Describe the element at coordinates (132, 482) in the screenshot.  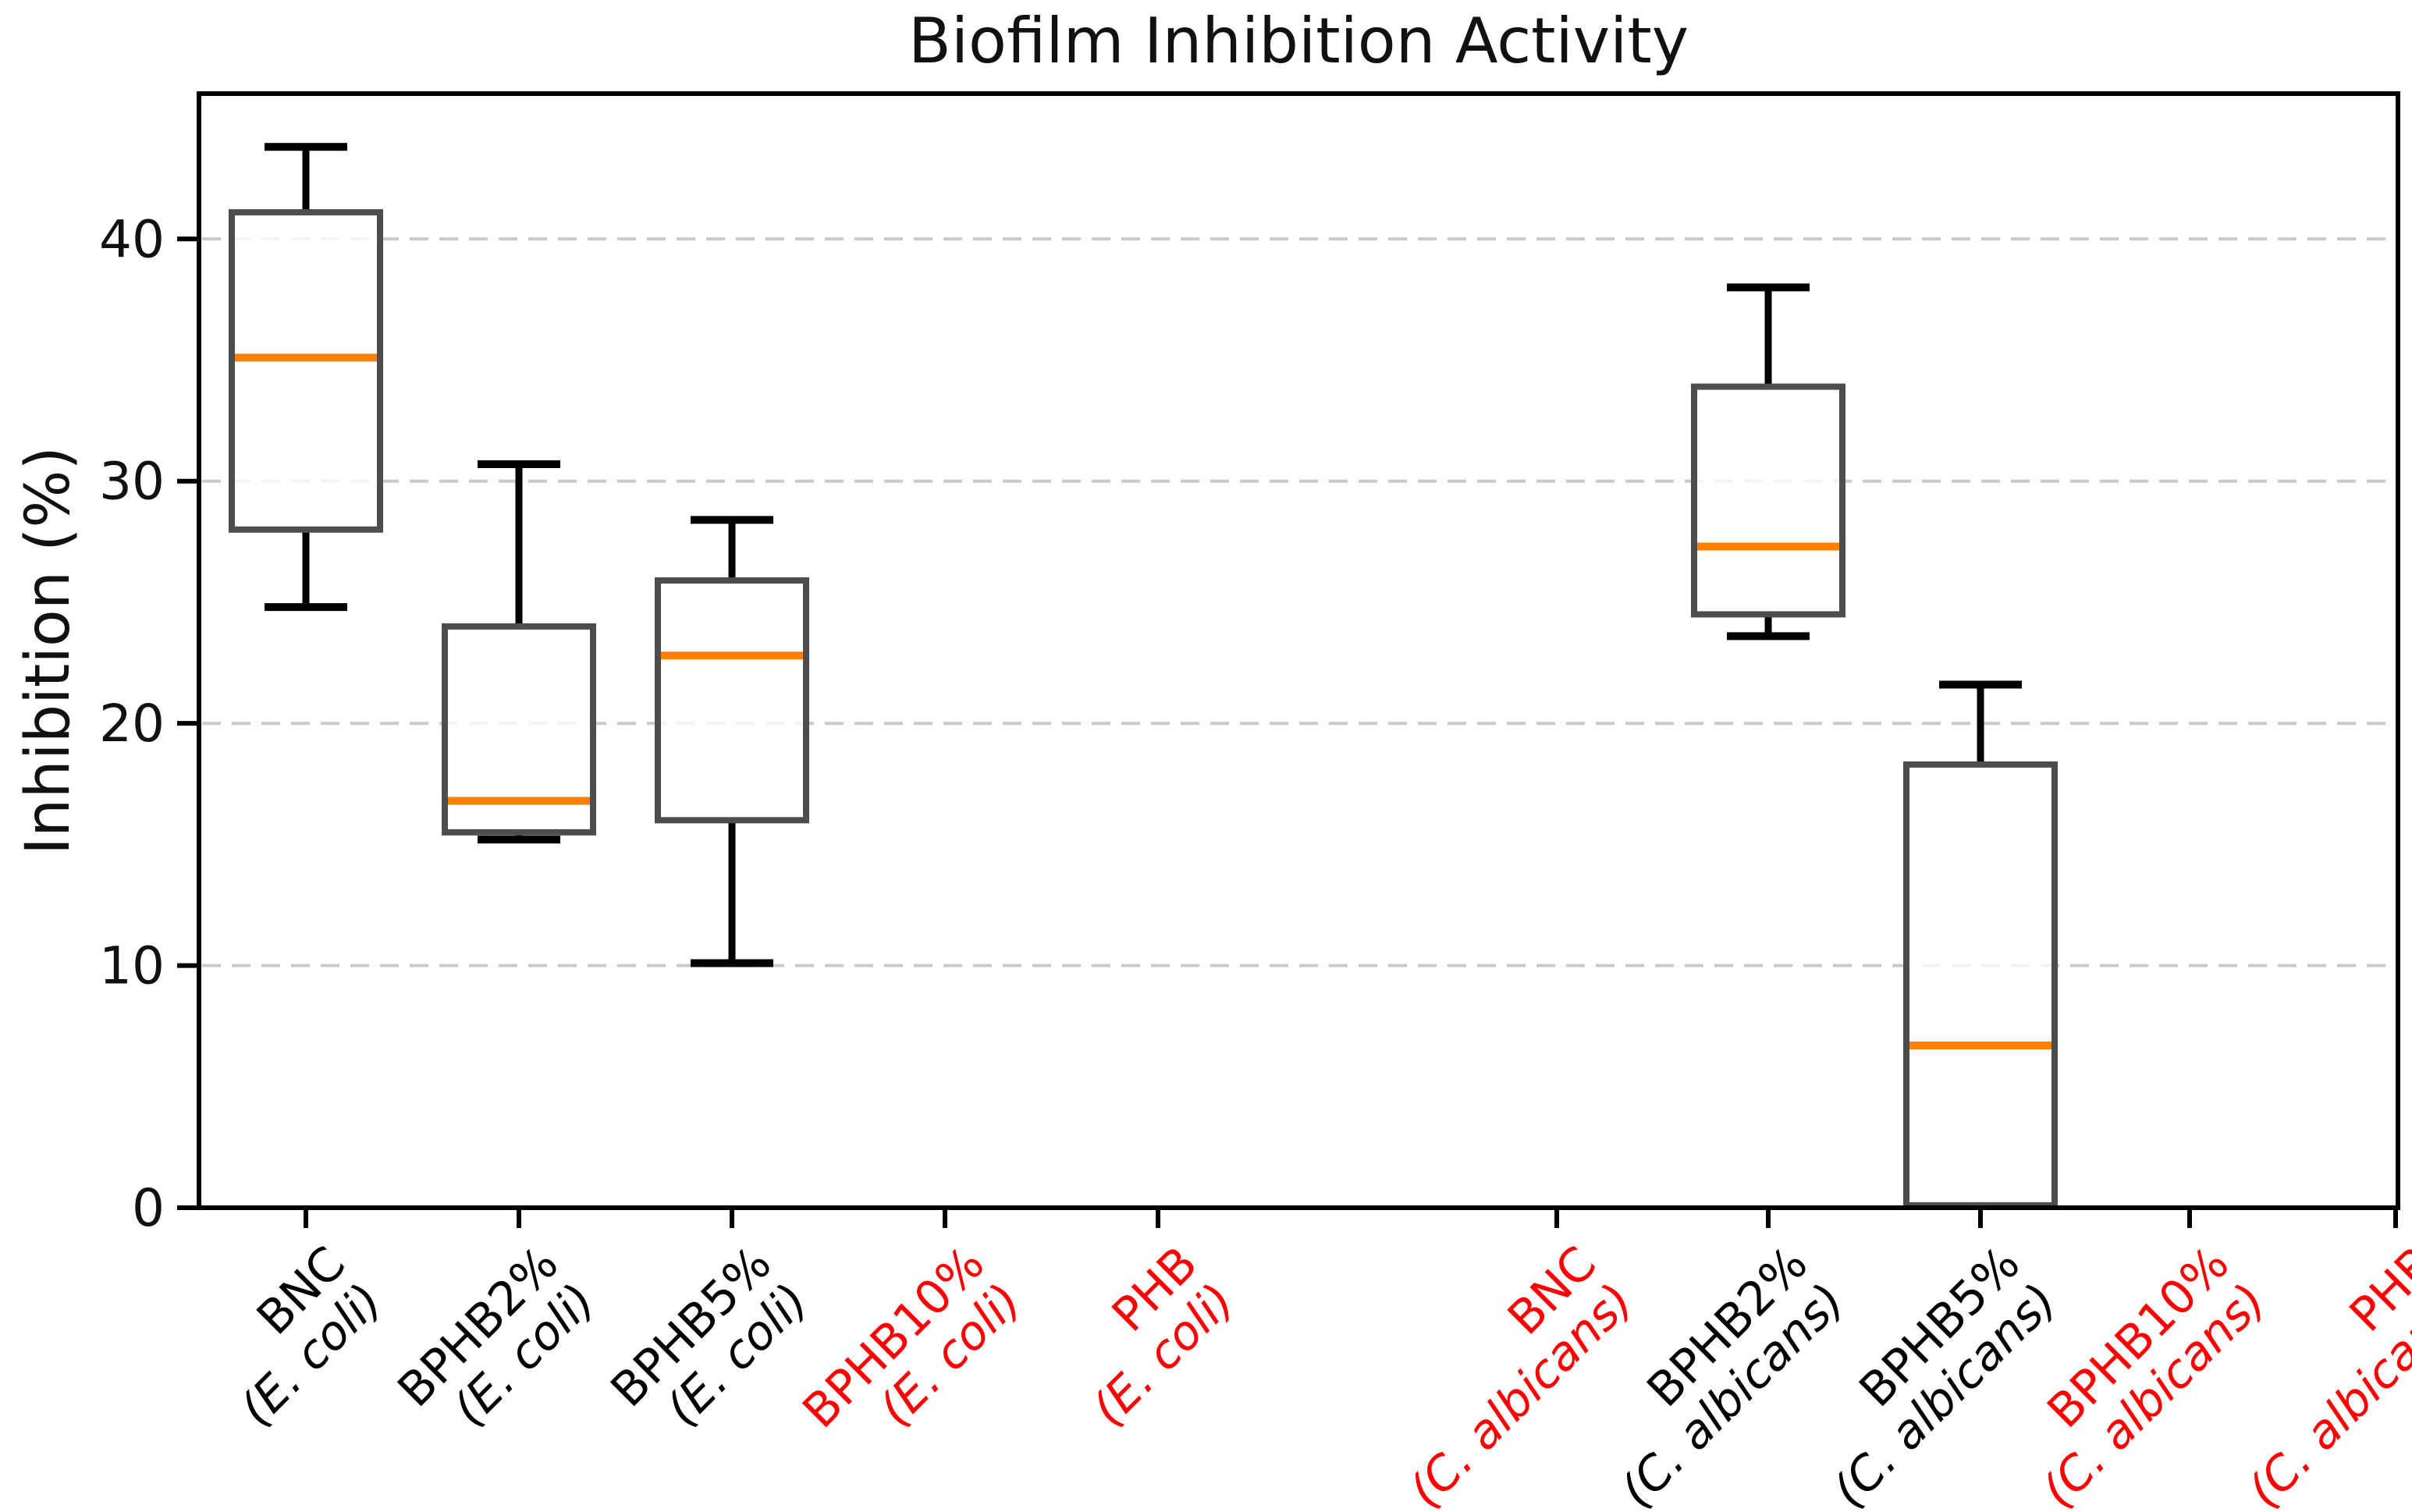
I see `y-tick-label-30: 30` at that location.